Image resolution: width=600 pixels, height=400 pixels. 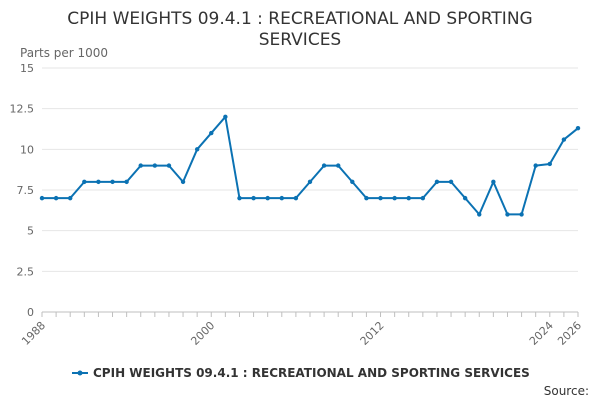 I want to click on y-tick-label: 7.5, so click(x=26, y=190).